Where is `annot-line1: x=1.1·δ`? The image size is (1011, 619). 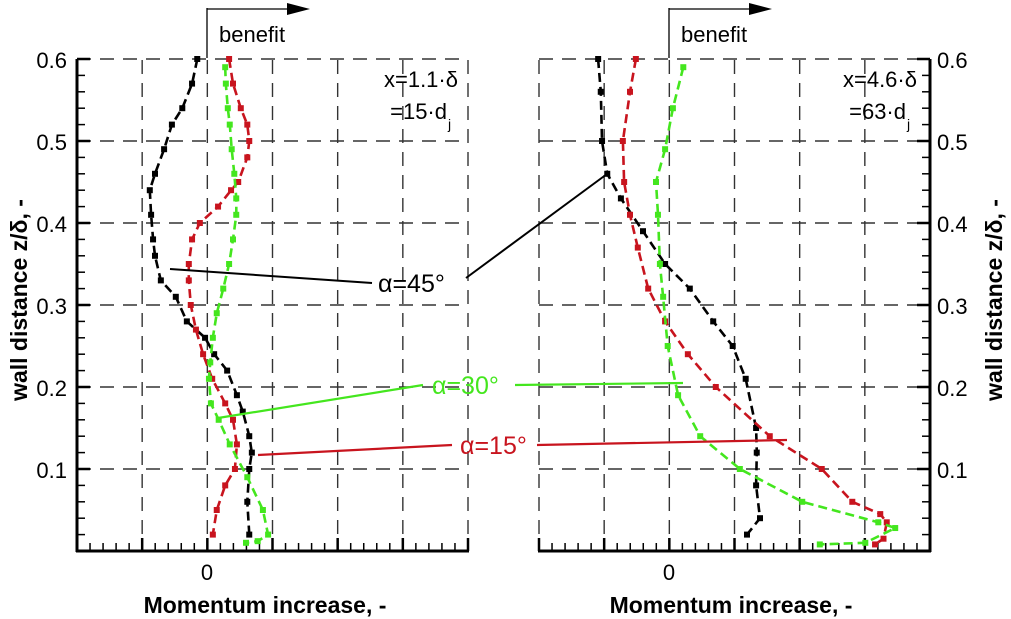 annot-line1: x=1.1·δ is located at coordinates (421, 79).